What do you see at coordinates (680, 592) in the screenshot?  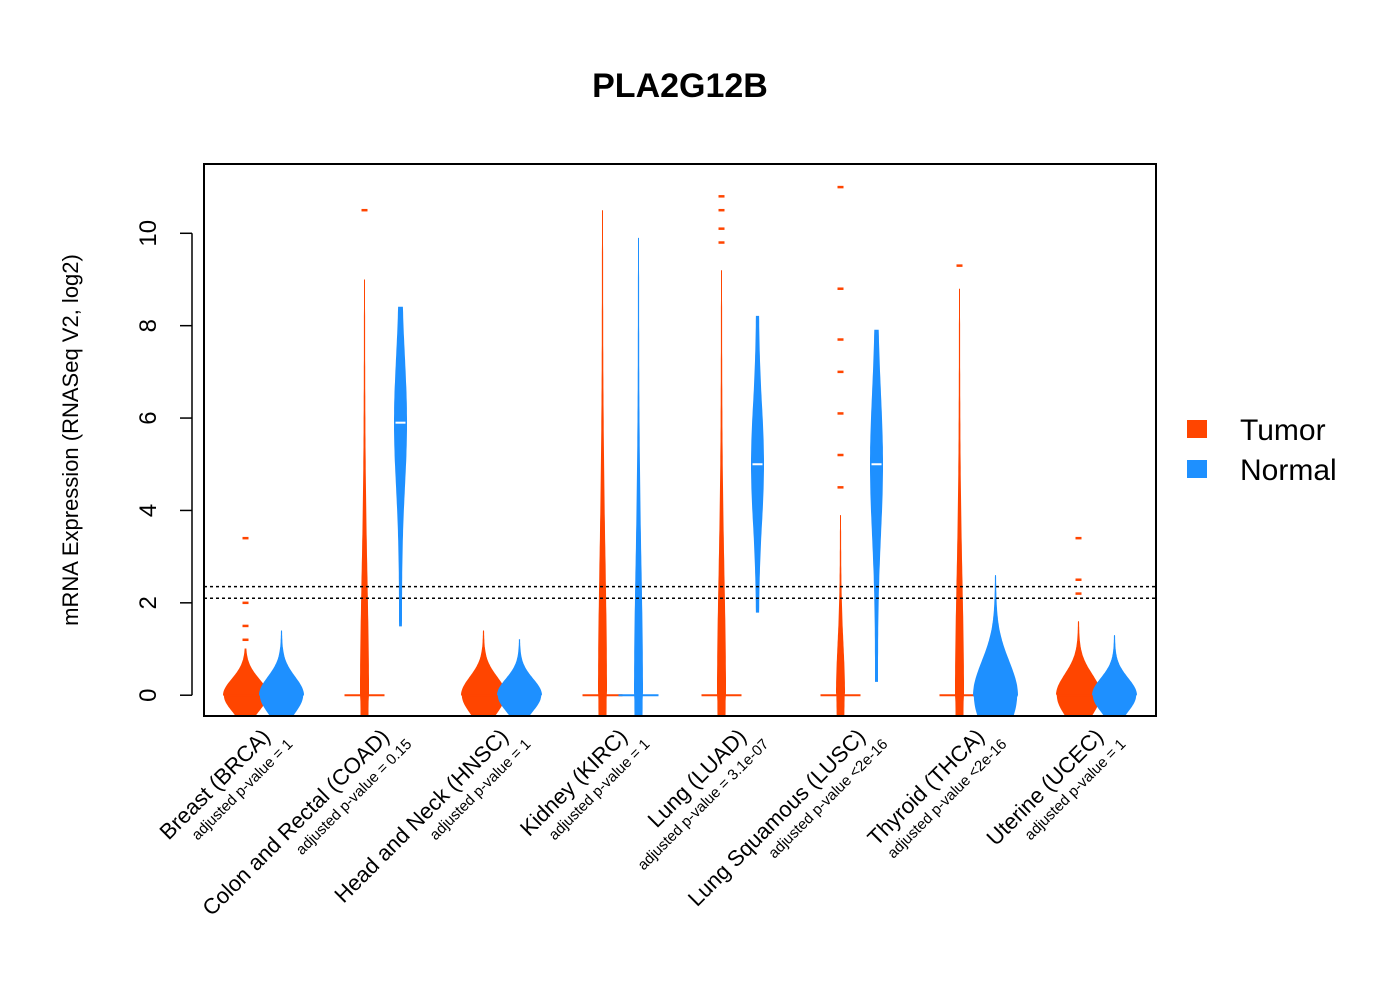 I see `reference-lines` at bounding box center [680, 592].